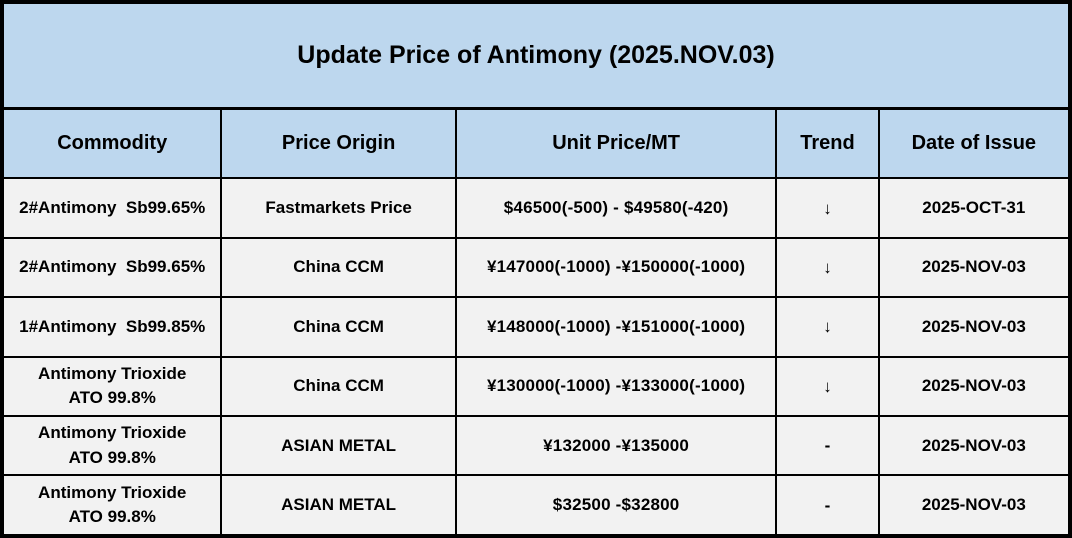 This screenshot has width=1072, height=538. I want to click on col-header-commodity: Commodity, so click(111, 143).